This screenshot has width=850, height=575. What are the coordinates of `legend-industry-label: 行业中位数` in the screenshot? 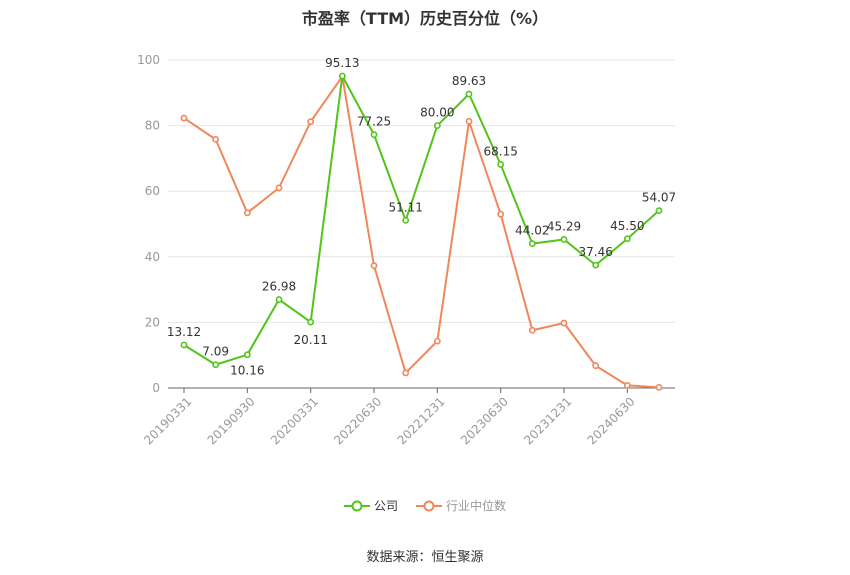 It's located at (476, 506).